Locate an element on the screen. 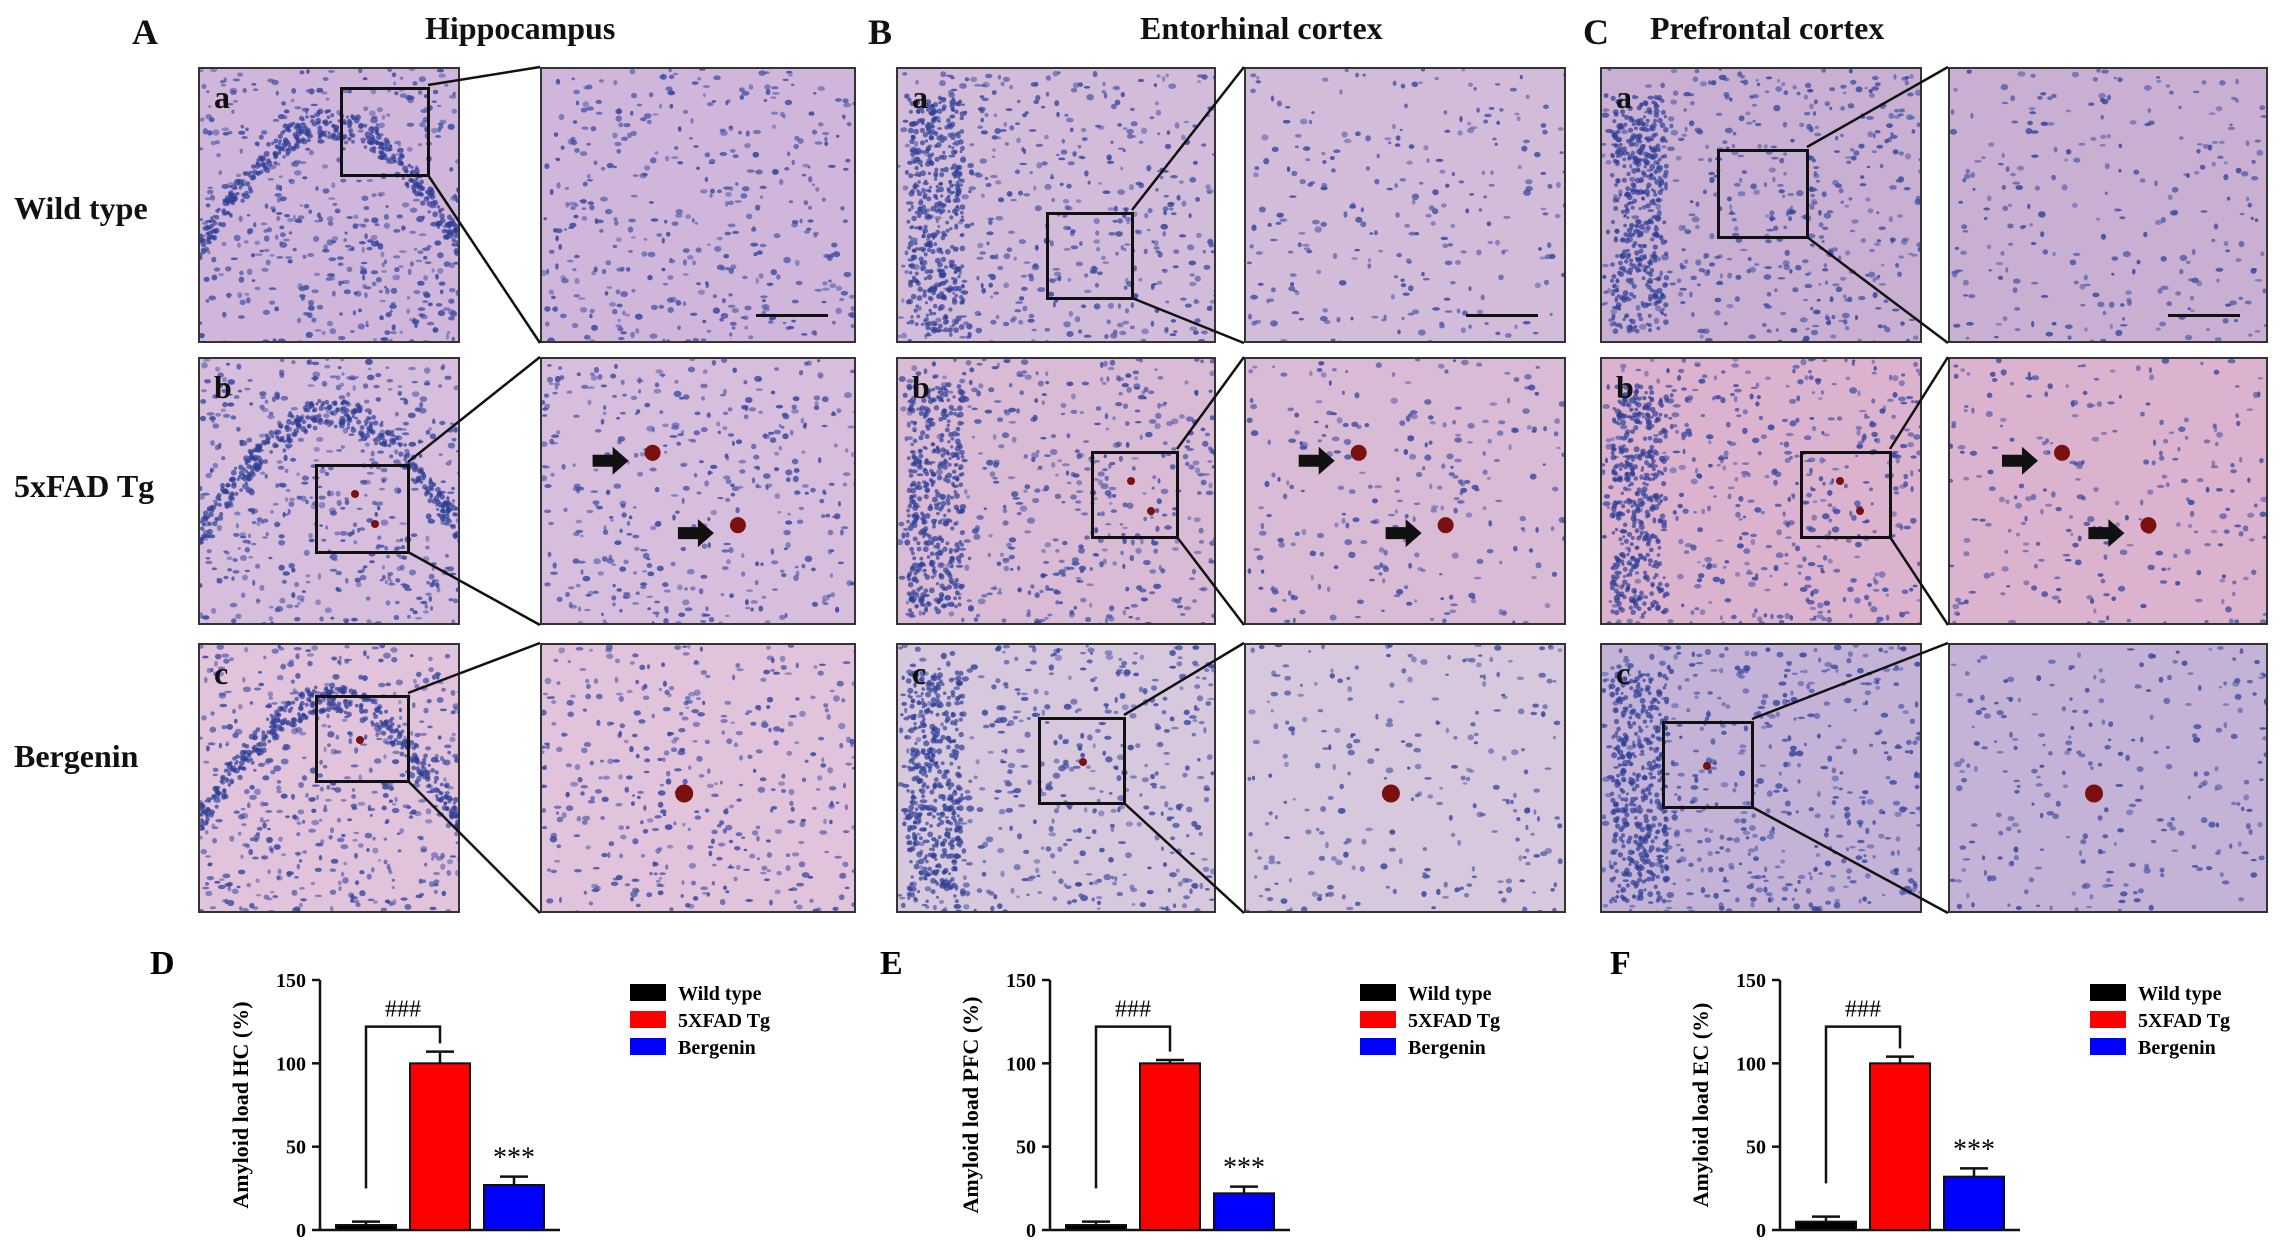 This screenshot has height=1245, width=2280. micrograph-overview-a-c: c is located at coordinates (329, 778).